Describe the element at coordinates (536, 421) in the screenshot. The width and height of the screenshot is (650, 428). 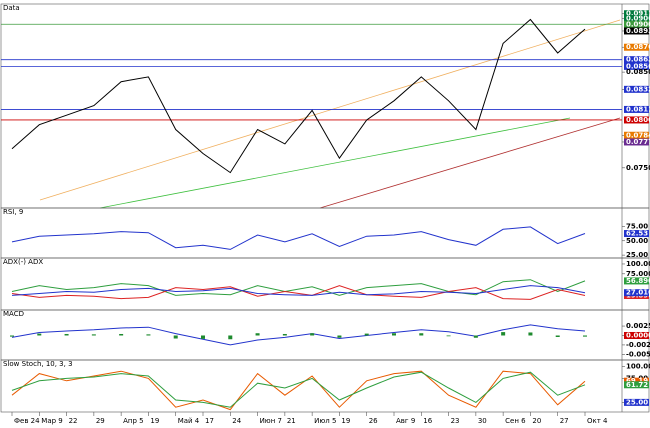
I see `x-tick-label: 20` at that location.